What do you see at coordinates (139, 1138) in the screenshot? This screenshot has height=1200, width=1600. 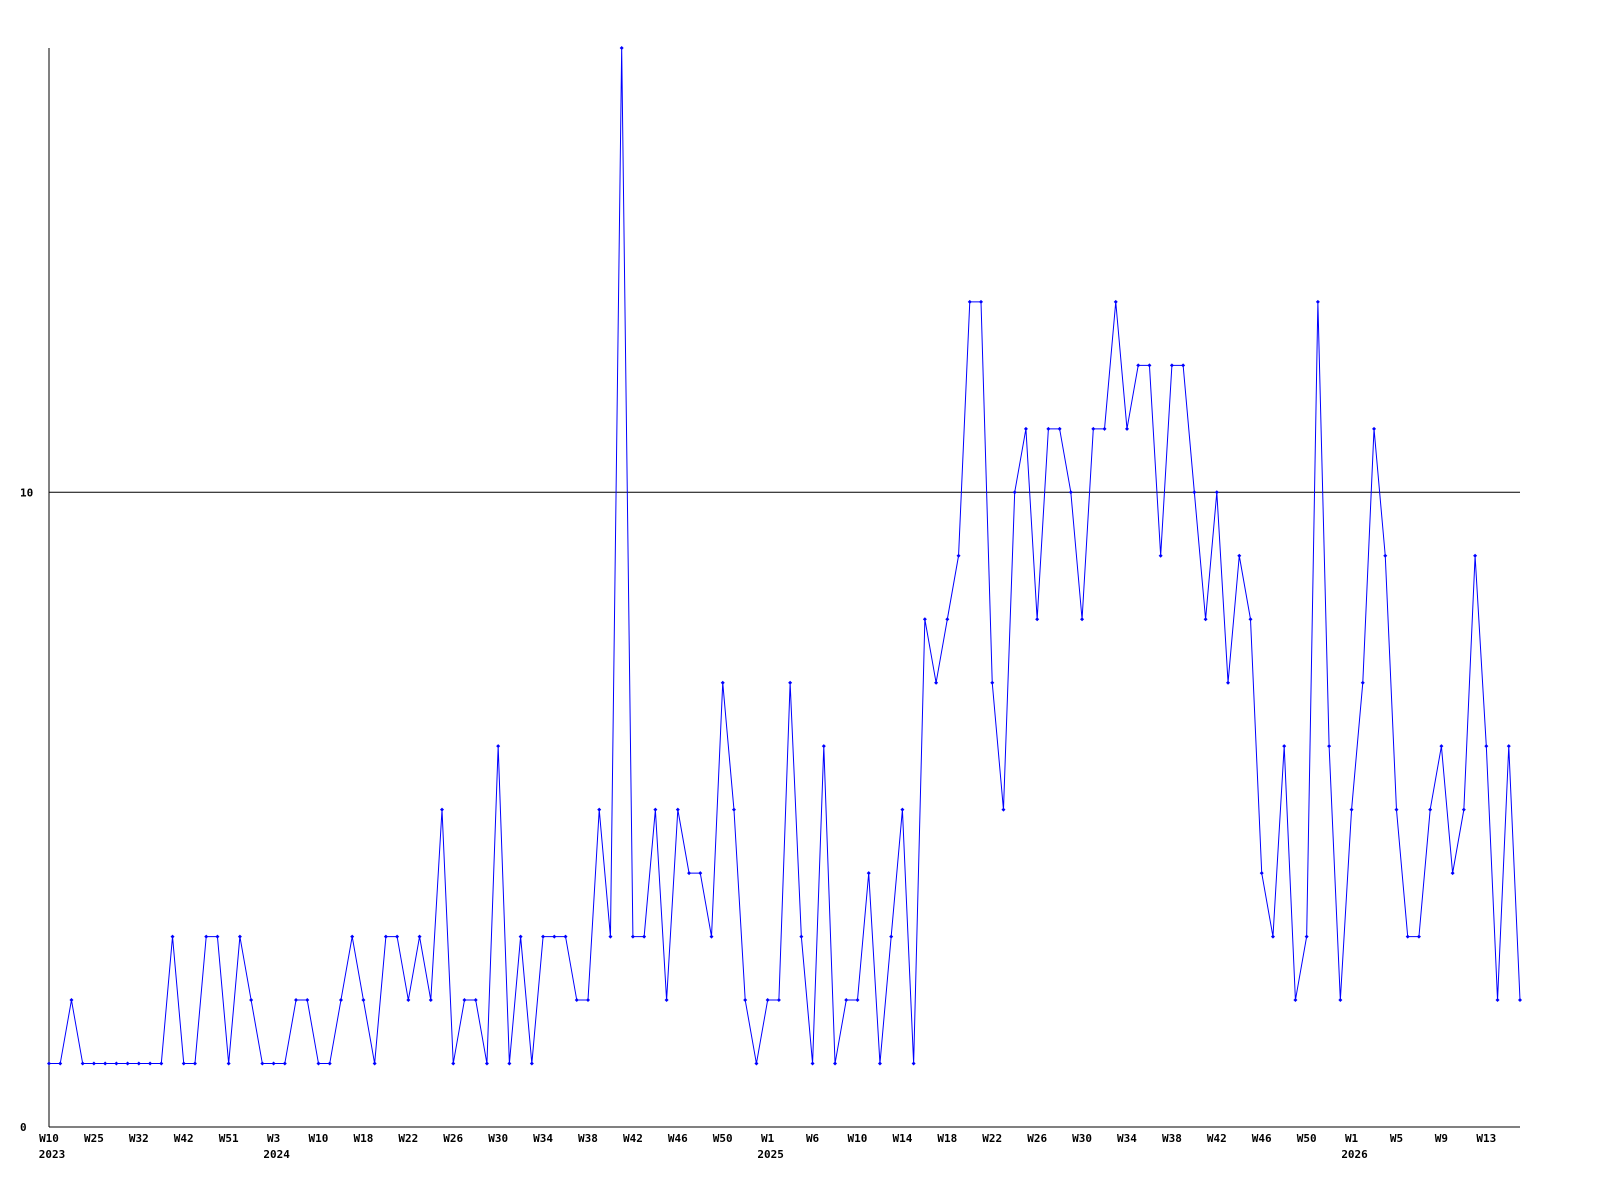 I see `x-tick-label: W32` at bounding box center [139, 1138].